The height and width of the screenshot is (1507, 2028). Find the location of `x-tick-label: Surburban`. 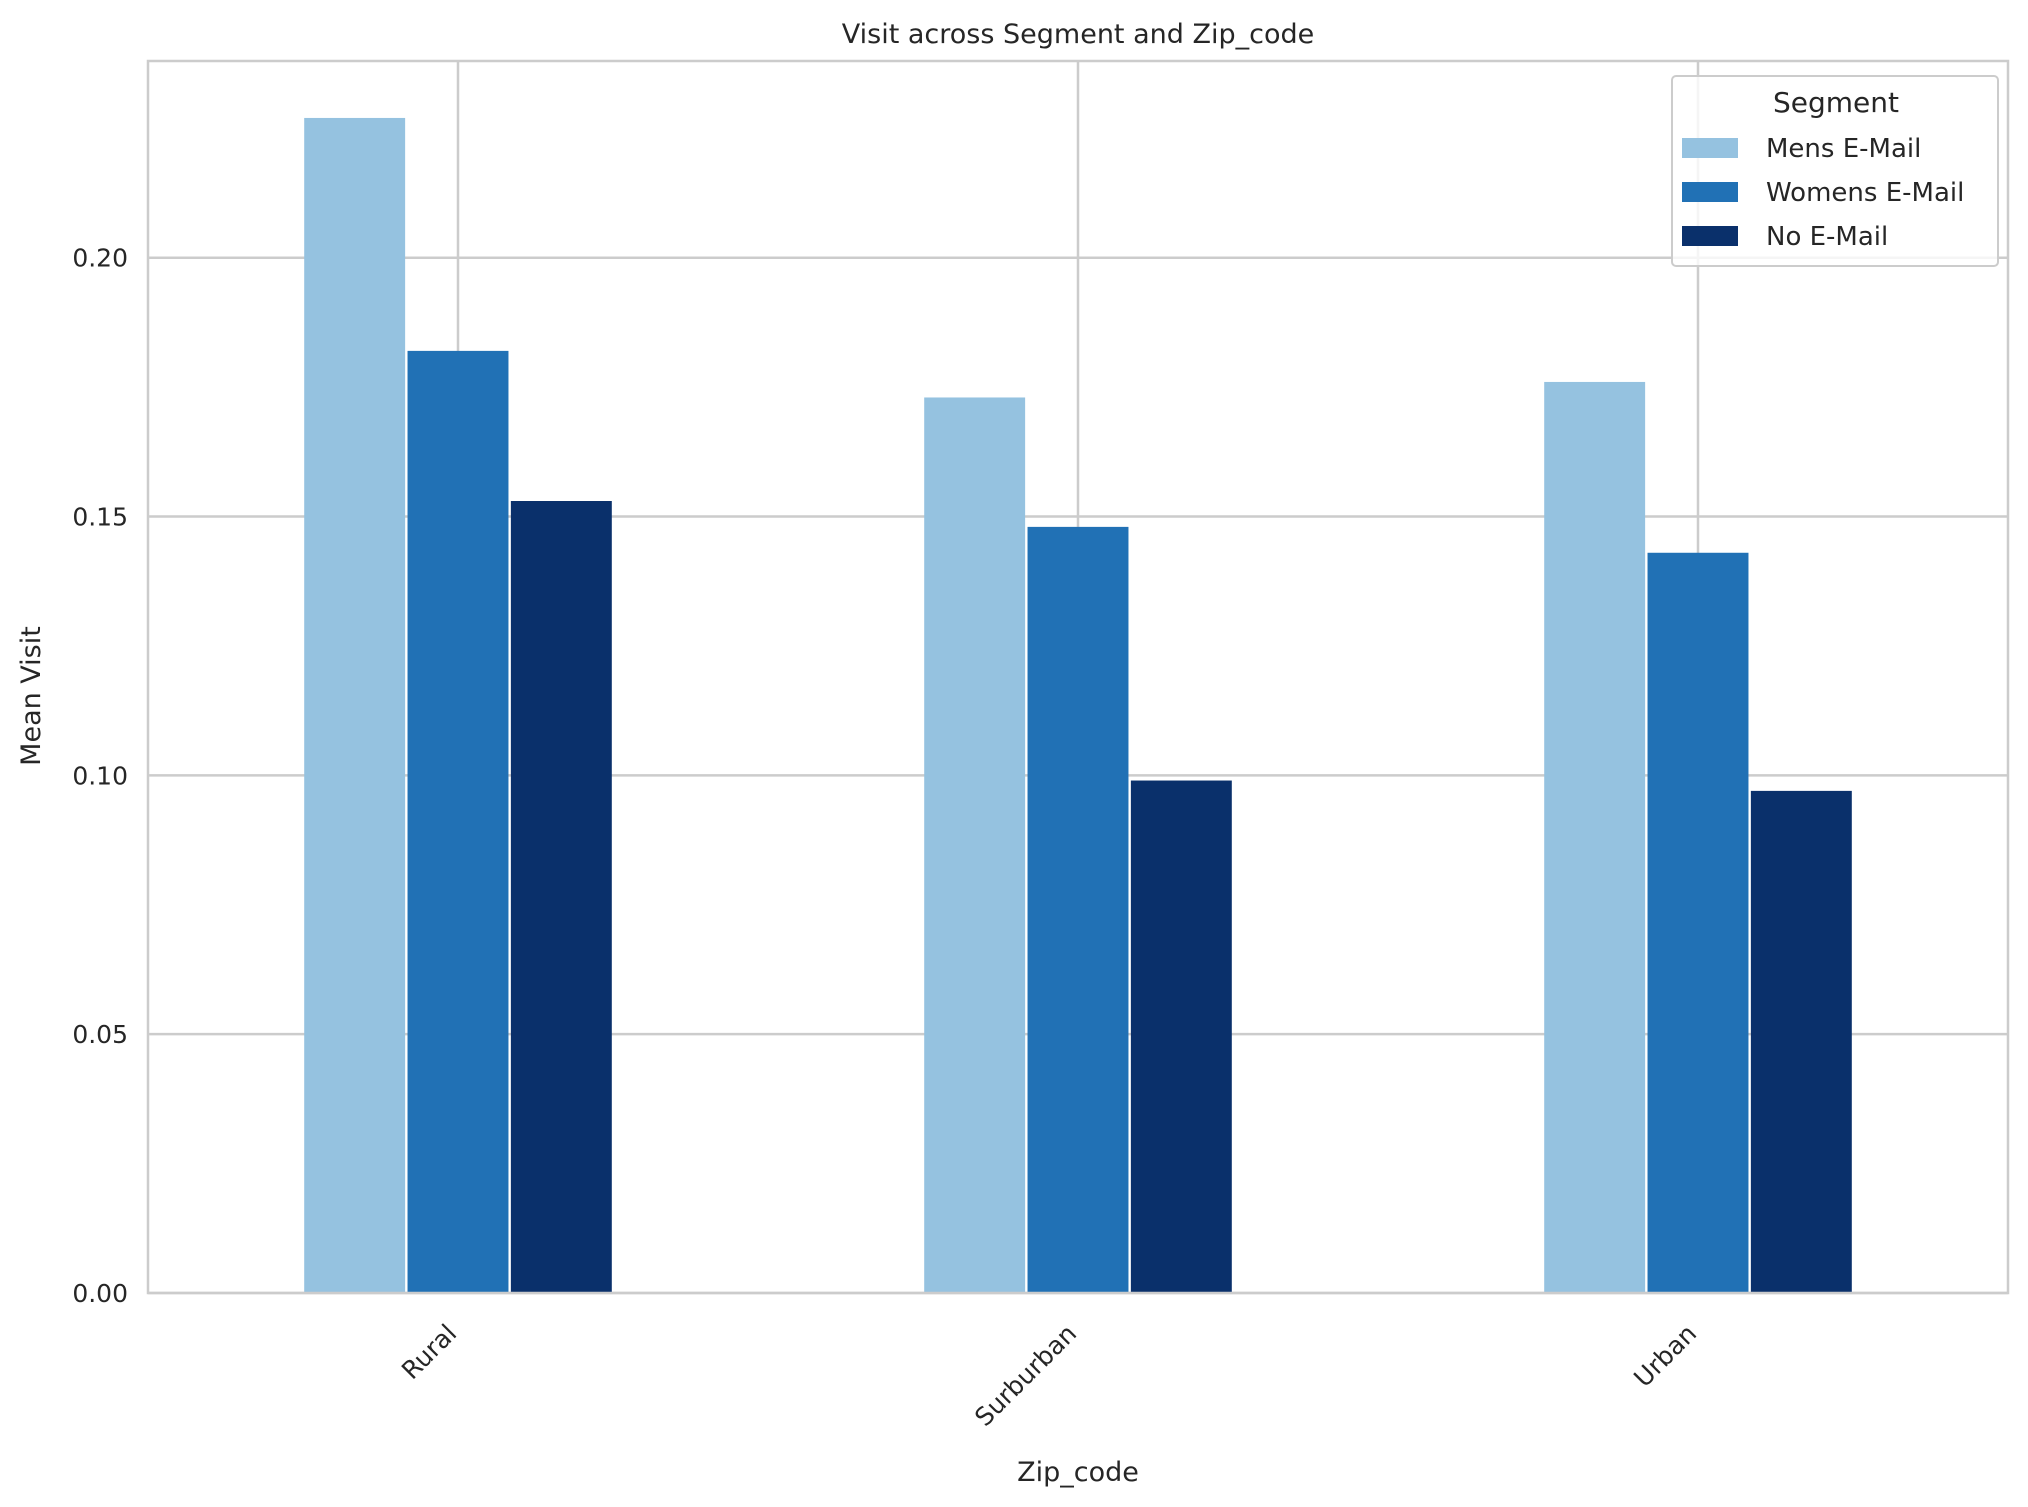

x-tick-label: Surburban is located at coordinates (1025, 1375).